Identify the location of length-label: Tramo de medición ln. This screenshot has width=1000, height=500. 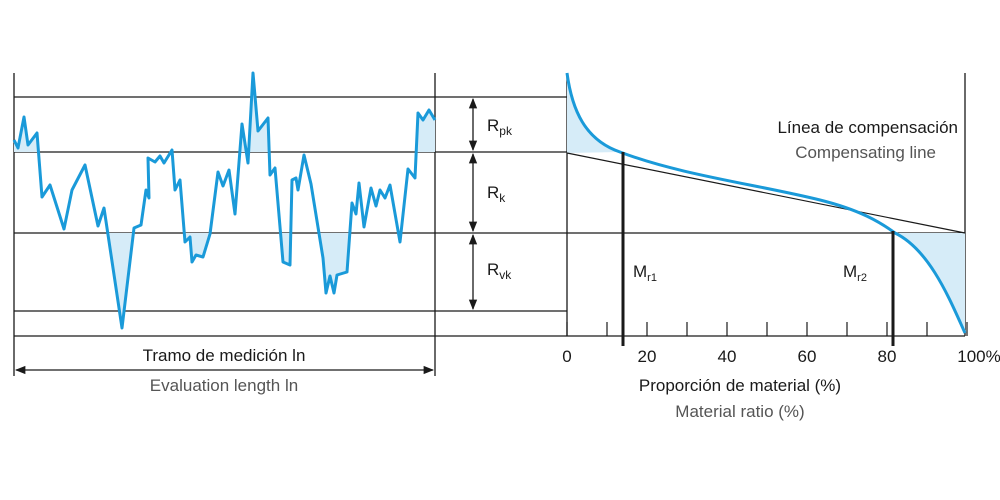
(224, 355).